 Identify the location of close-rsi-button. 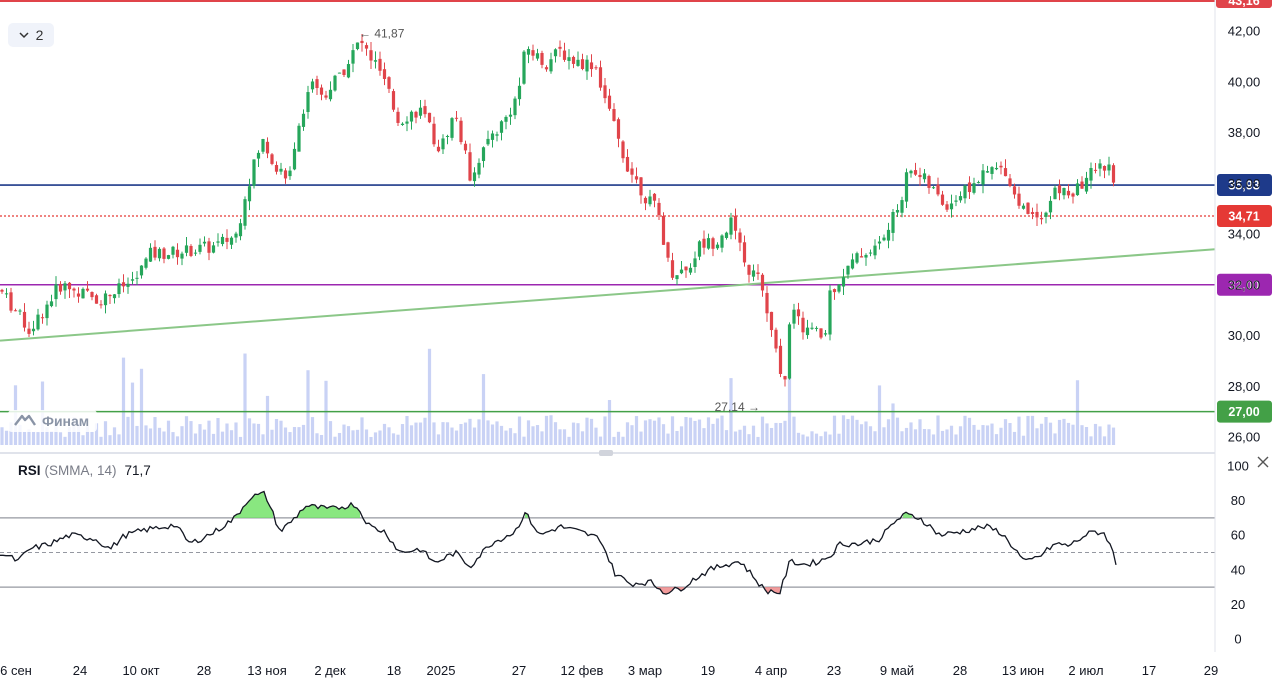
(1263, 462).